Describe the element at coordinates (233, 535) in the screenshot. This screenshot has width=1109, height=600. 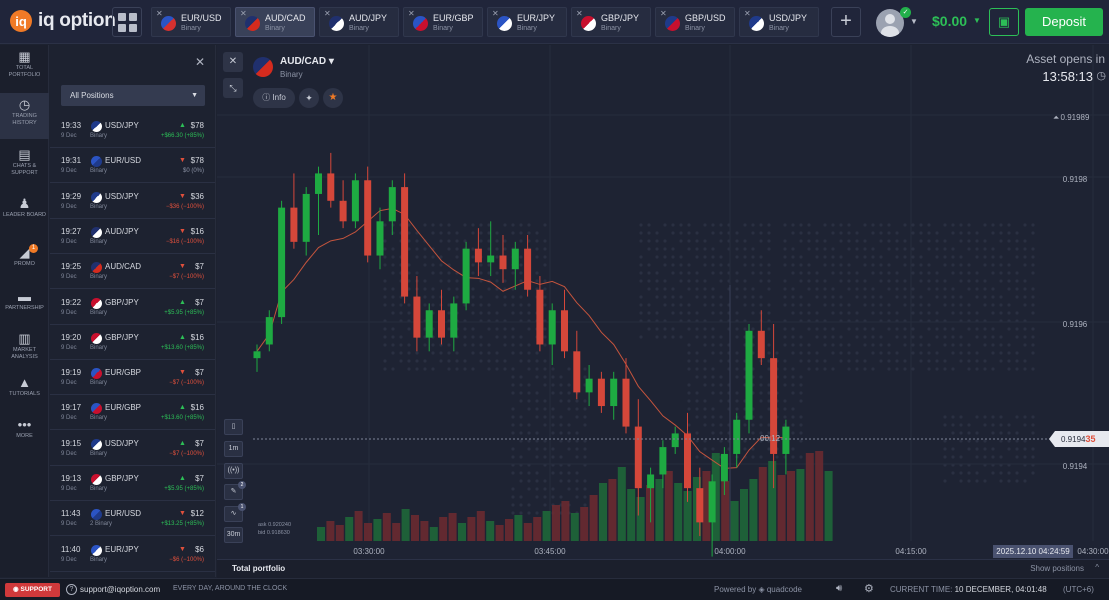
I see `chart-tool-button: 30m` at that location.